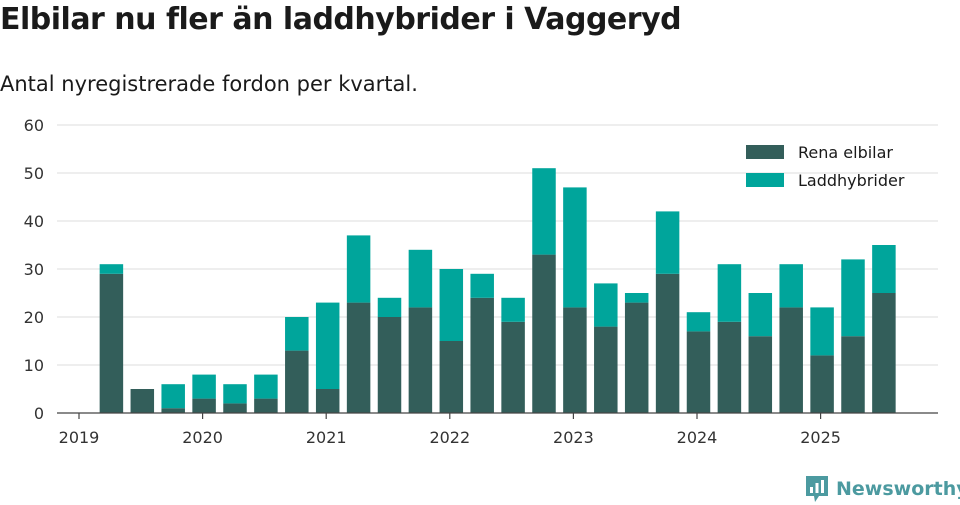  I want to click on y-axis-ticks: 0 10 20 30 40 50 60, so click(34, 269).